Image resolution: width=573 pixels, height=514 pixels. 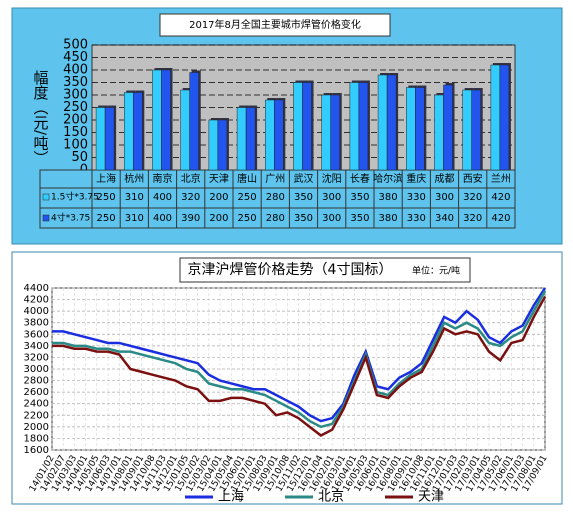 I want to click on table-value: 310, so click(x=134, y=218).